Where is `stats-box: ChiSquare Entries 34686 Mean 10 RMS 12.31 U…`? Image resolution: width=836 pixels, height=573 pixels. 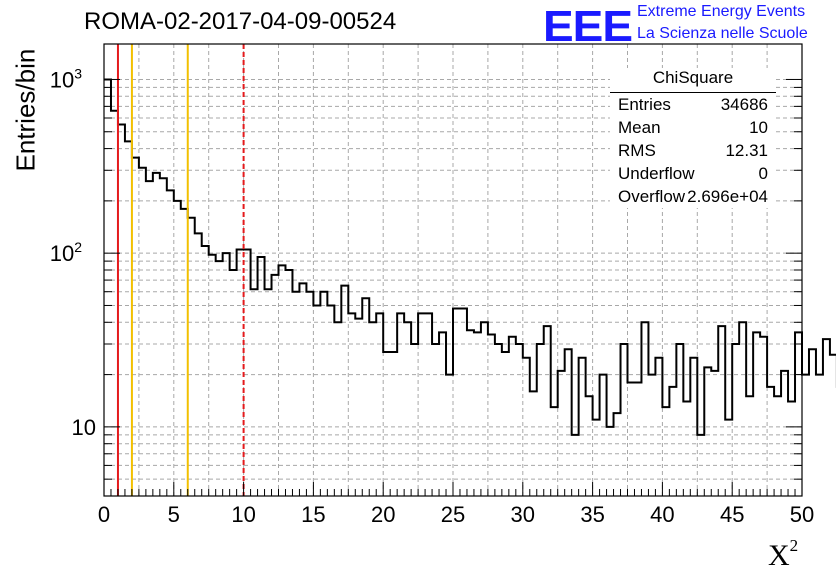 stats-box: ChiSquare Entries 34686 Mean 10 RMS 12.31 U… is located at coordinates (693, 138).